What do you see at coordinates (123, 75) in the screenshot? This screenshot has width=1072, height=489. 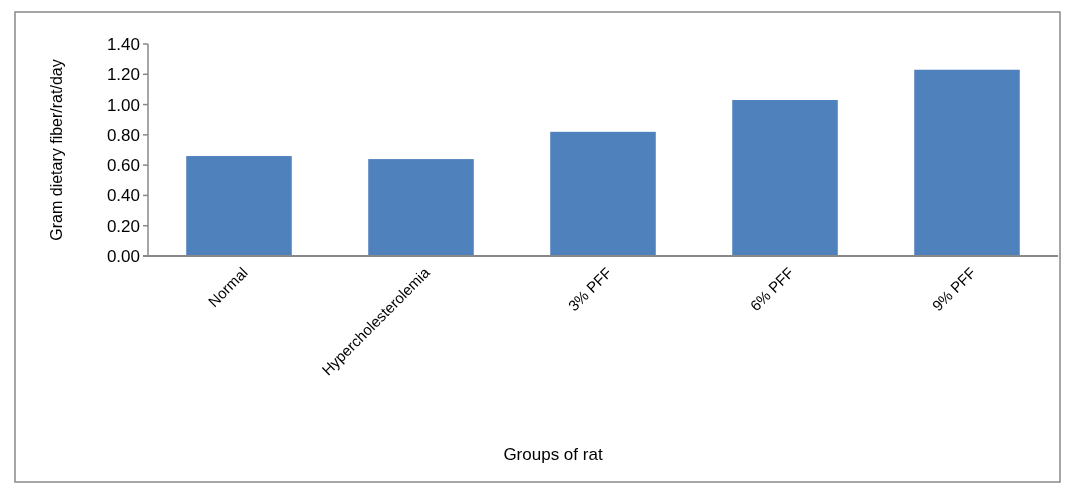 I see `y-tick-label: 1.20` at bounding box center [123, 75].